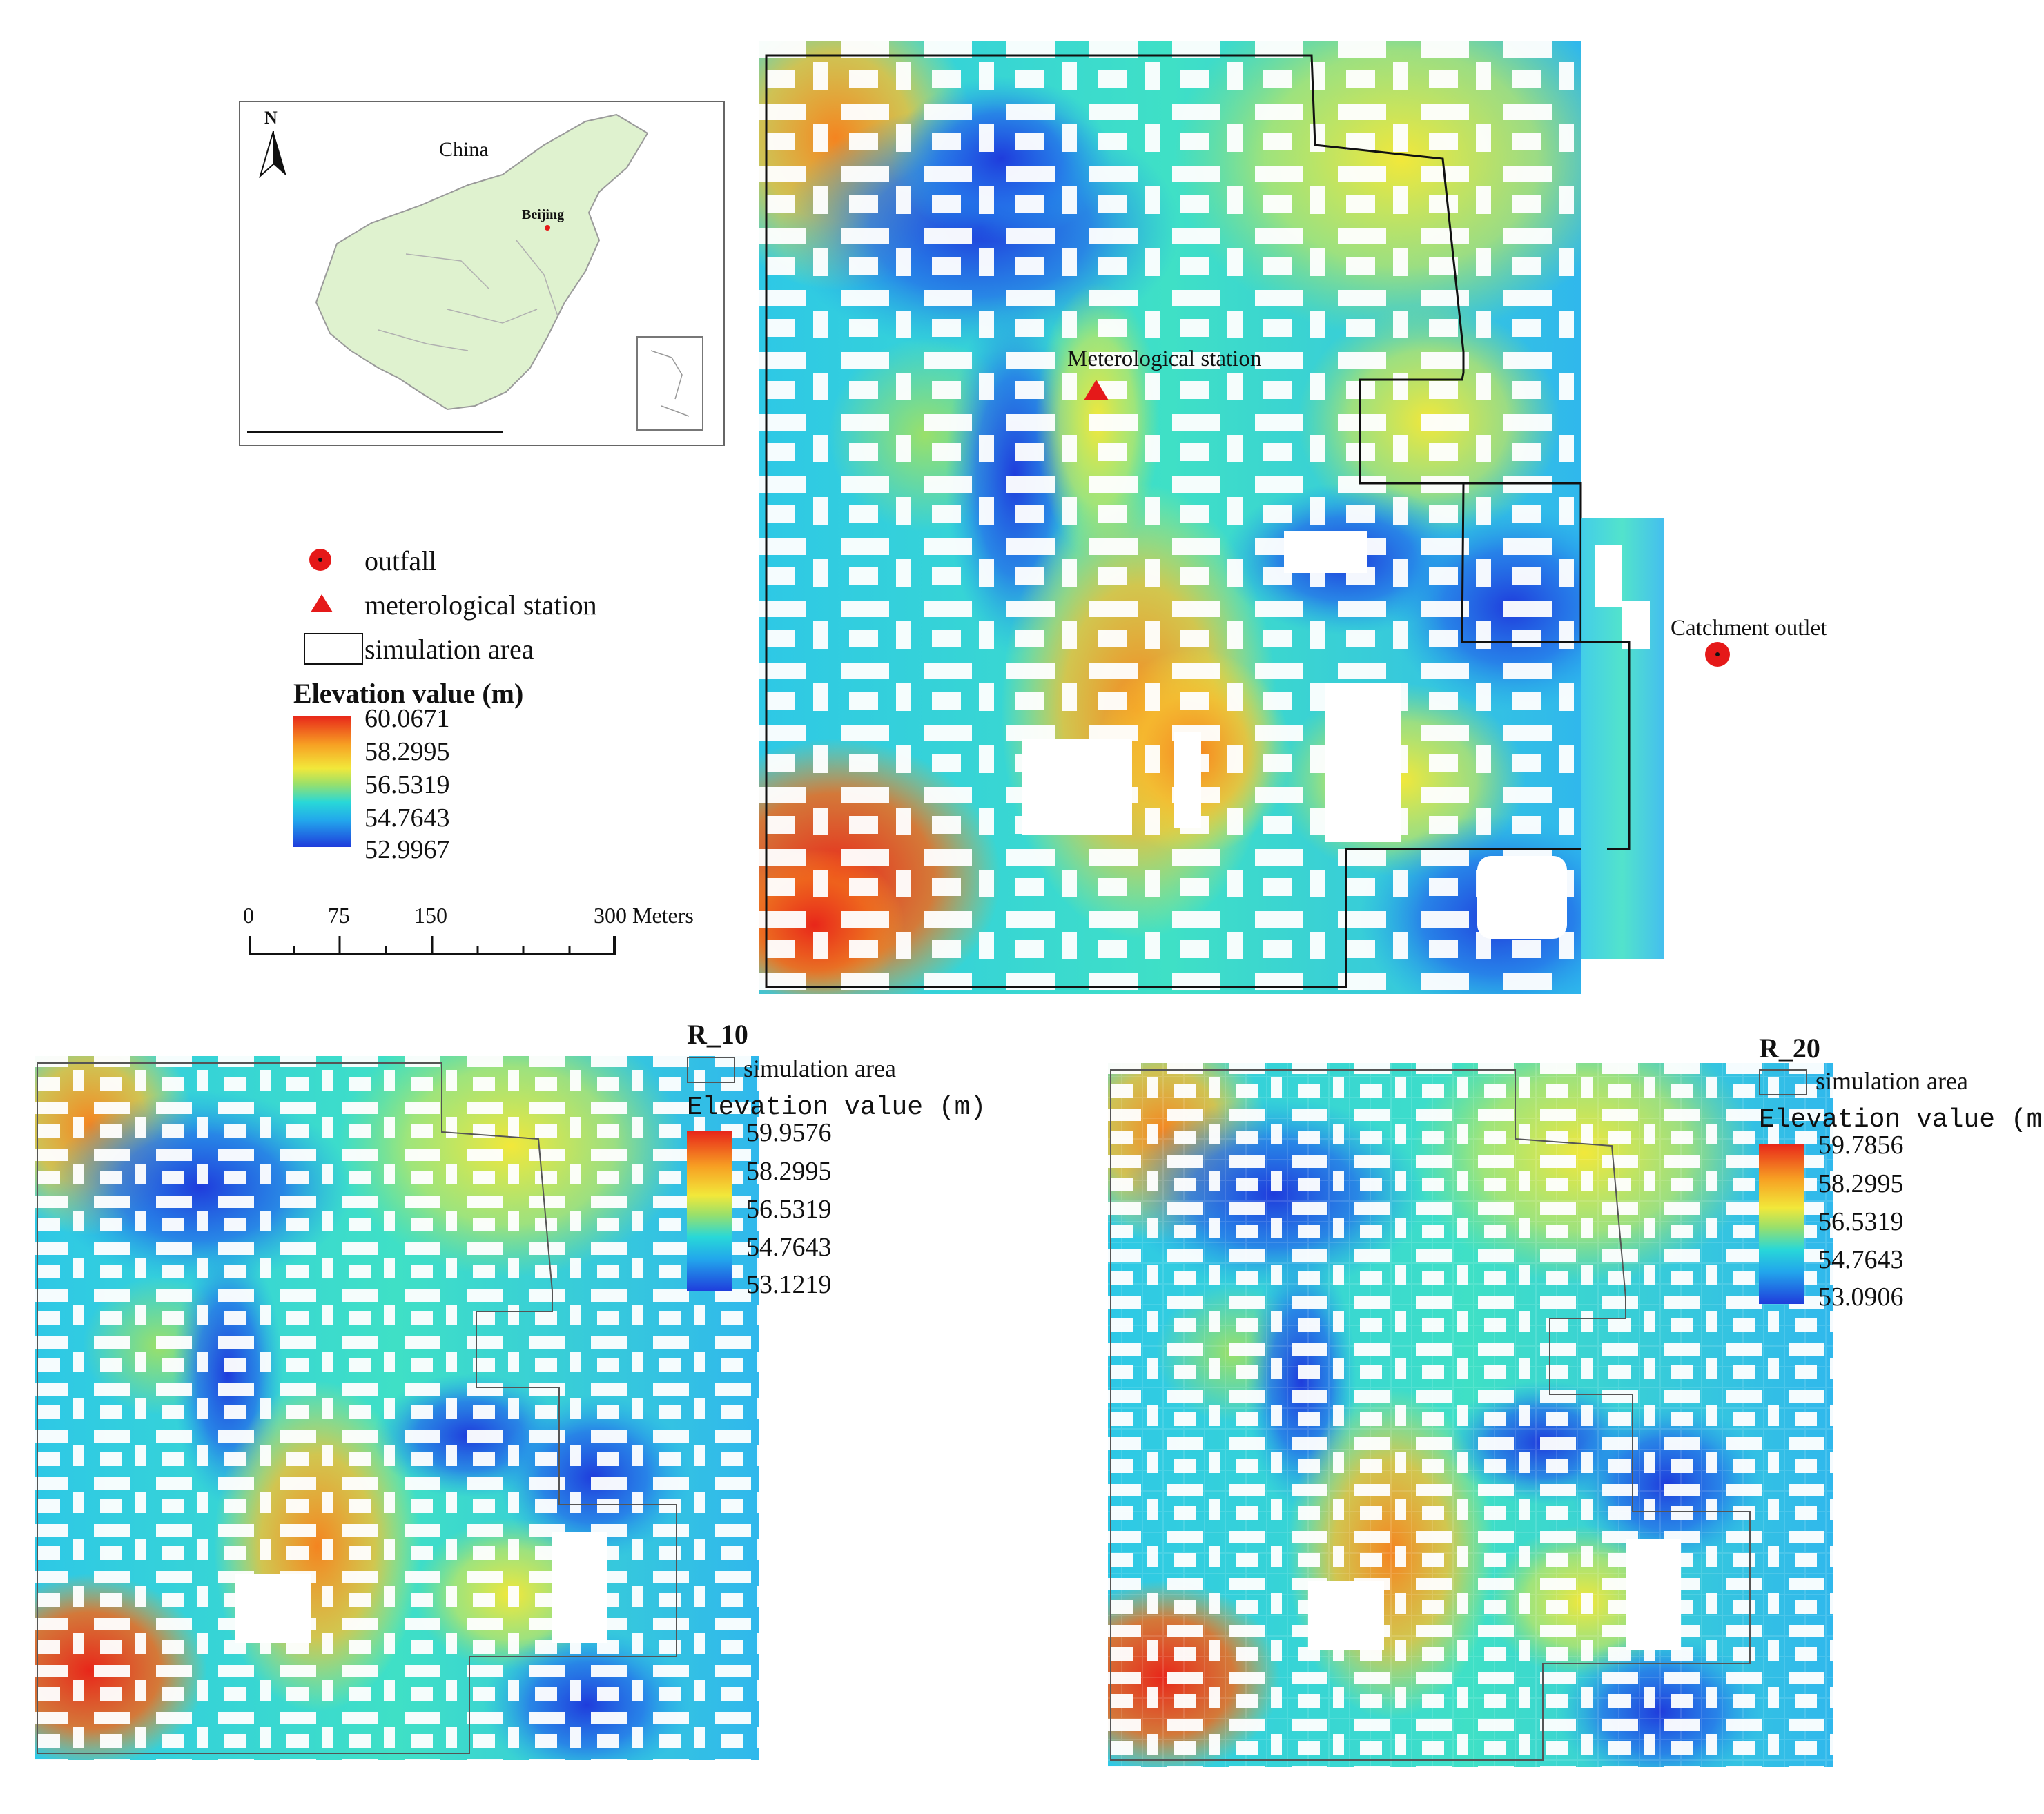 This screenshot has height=1814, width=2044. I want to click on legend-simulation-area-label: simulation area, so click(449, 650).